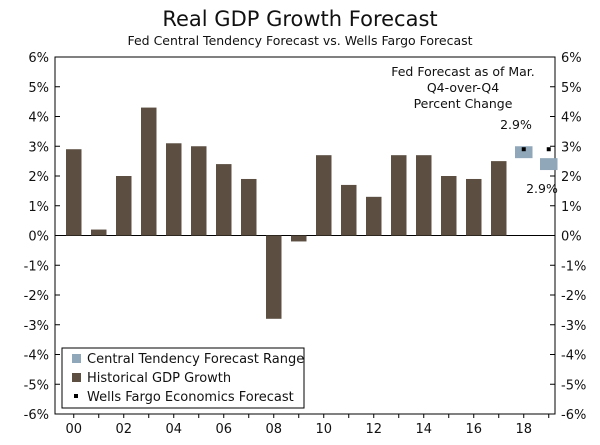  What do you see at coordinates (173, 429) in the screenshot?
I see `x-tick-label: 04` at bounding box center [173, 429].